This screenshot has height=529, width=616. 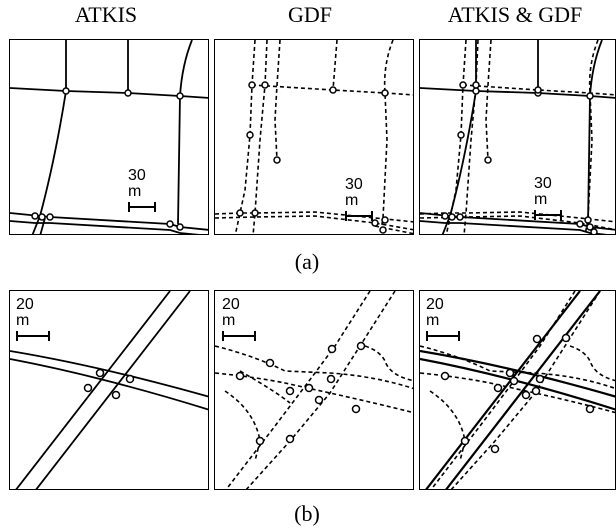 I want to click on gdf-road-network-b, so click(x=314, y=390).